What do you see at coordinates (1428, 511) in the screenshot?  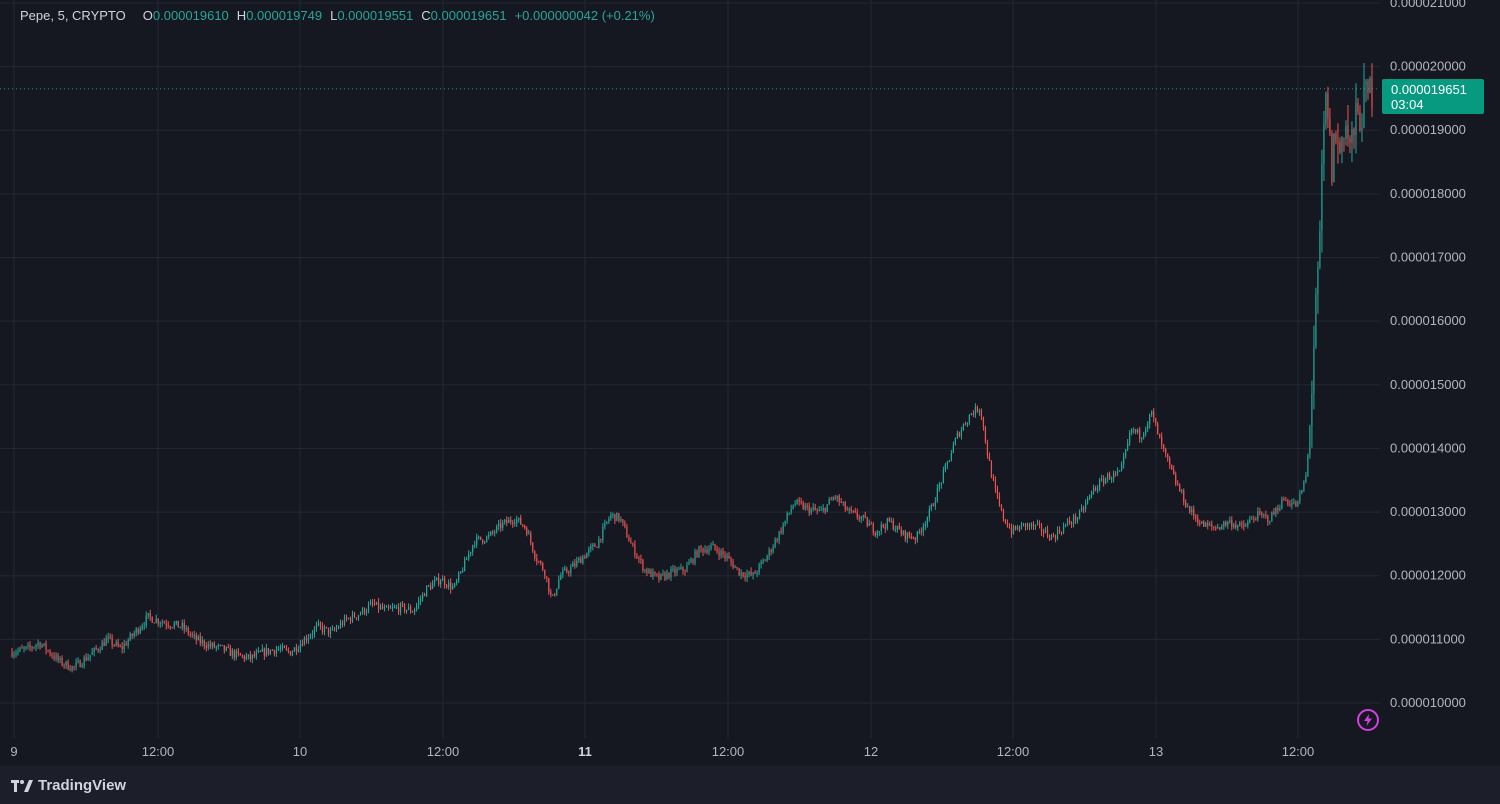 I see `price-tick-label: 0.000013000` at bounding box center [1428, 511].